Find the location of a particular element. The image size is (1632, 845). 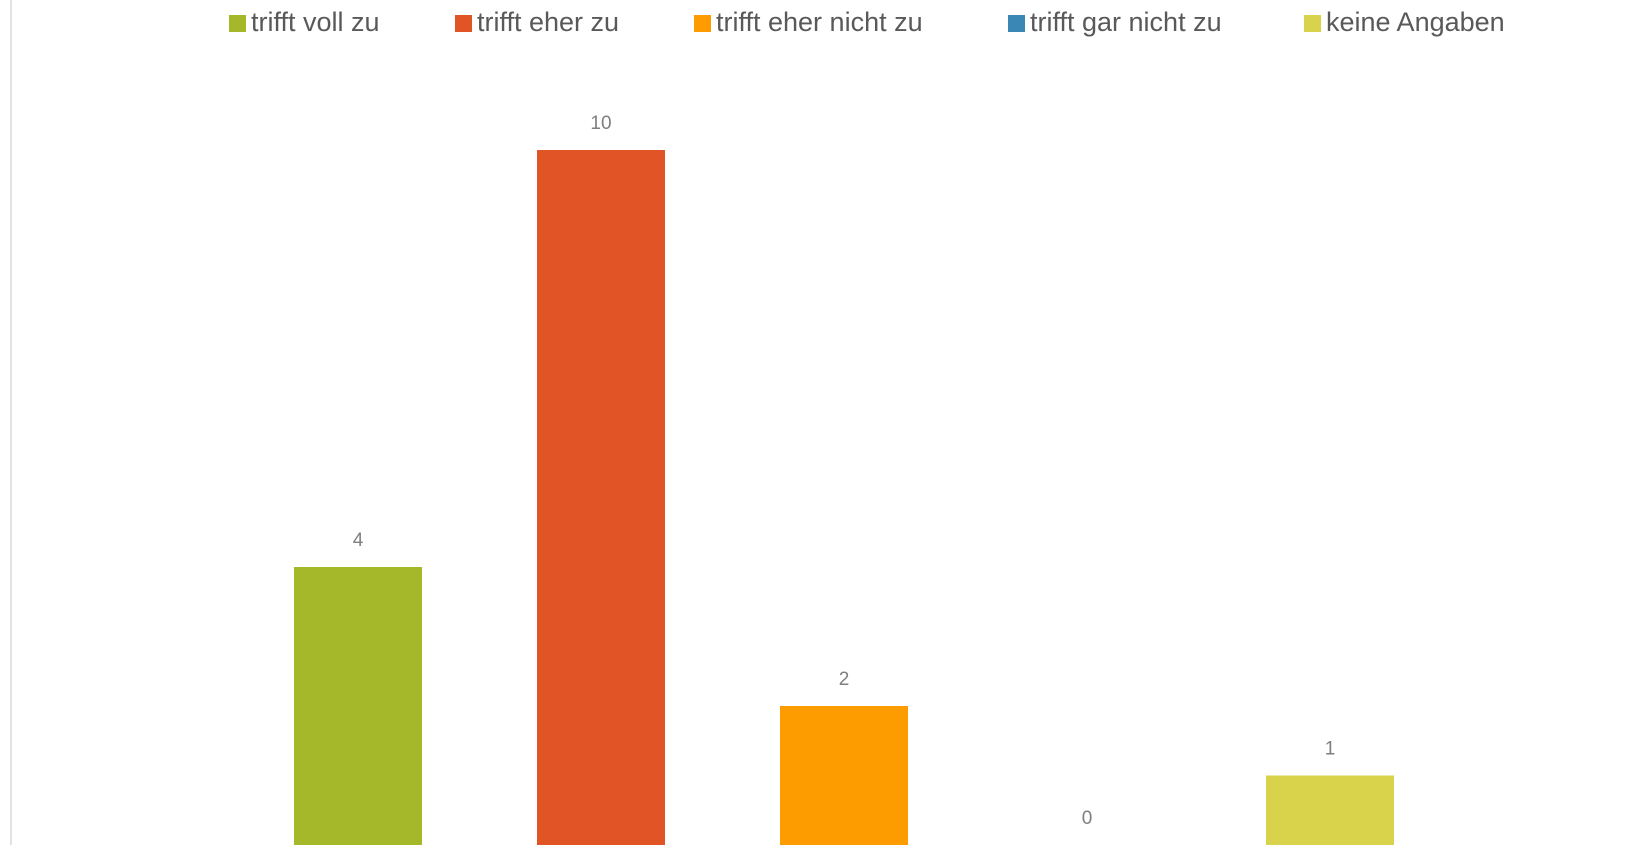

value-label: 0 is located at coordinates (1087, 818).